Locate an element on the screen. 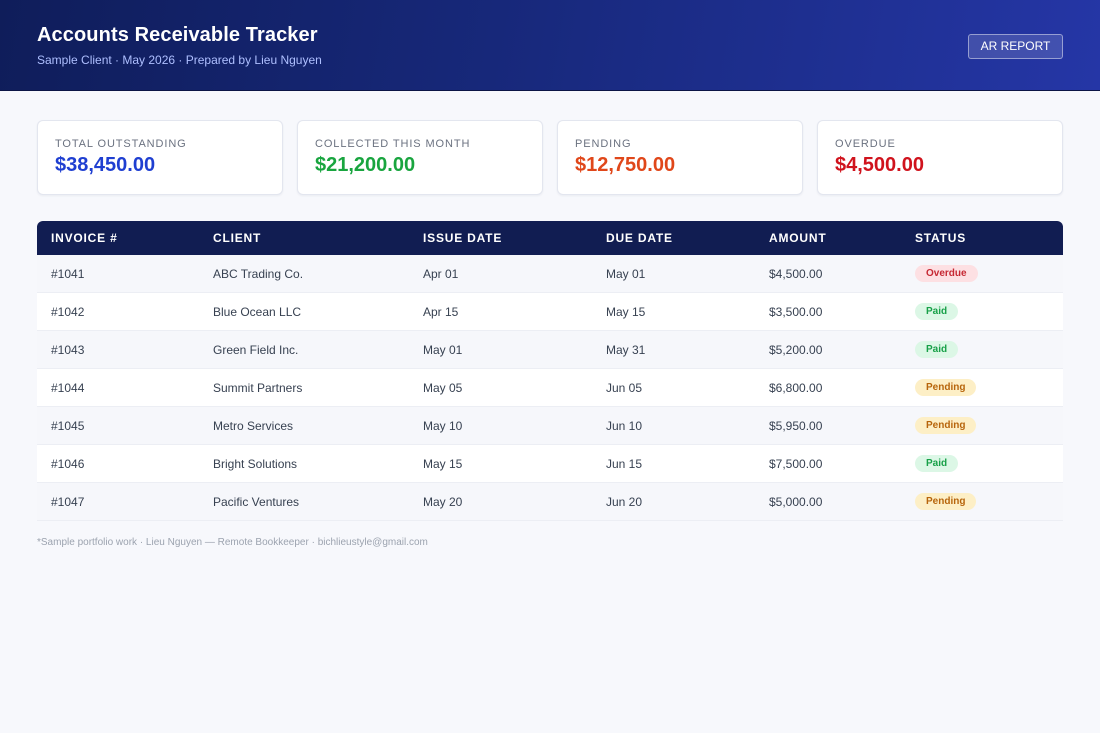  invoice-number-cell: #1047 is located at coordinates (118, 501).